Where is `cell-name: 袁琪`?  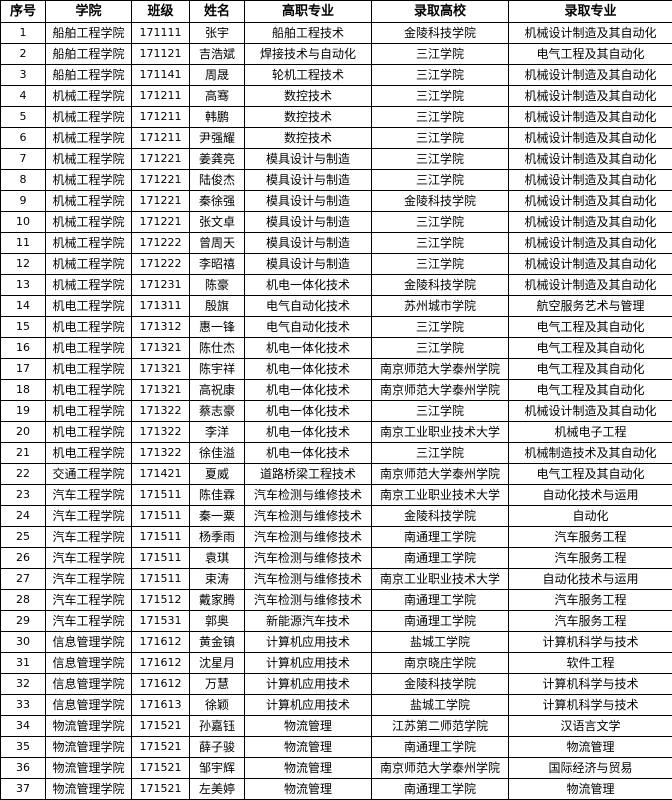
cell-name: 袁琪 is located at coordinates (217, 558).